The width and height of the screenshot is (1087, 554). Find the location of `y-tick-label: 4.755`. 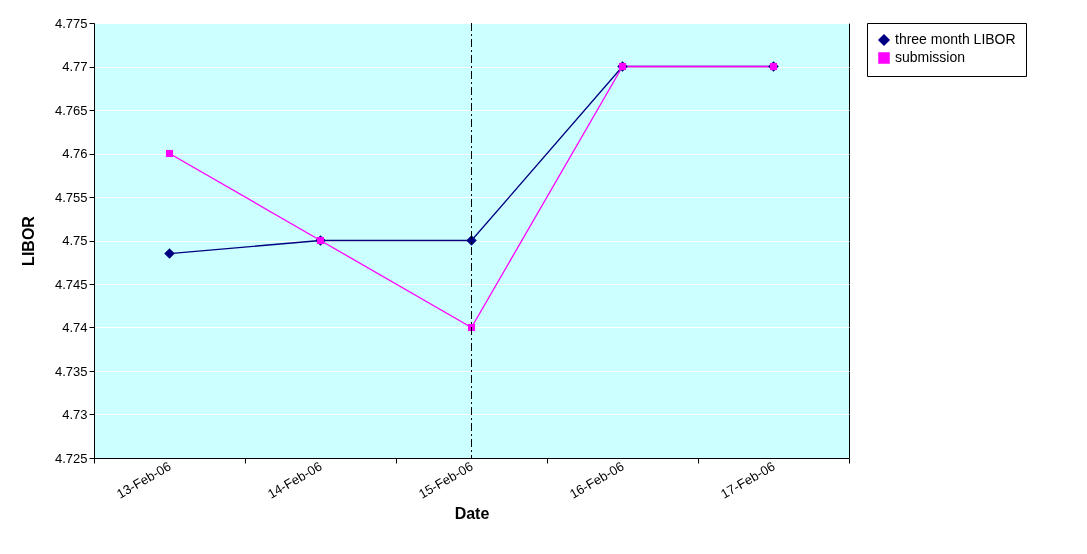

y-tick-label: 4.755 is located at coordinates (71, 197).